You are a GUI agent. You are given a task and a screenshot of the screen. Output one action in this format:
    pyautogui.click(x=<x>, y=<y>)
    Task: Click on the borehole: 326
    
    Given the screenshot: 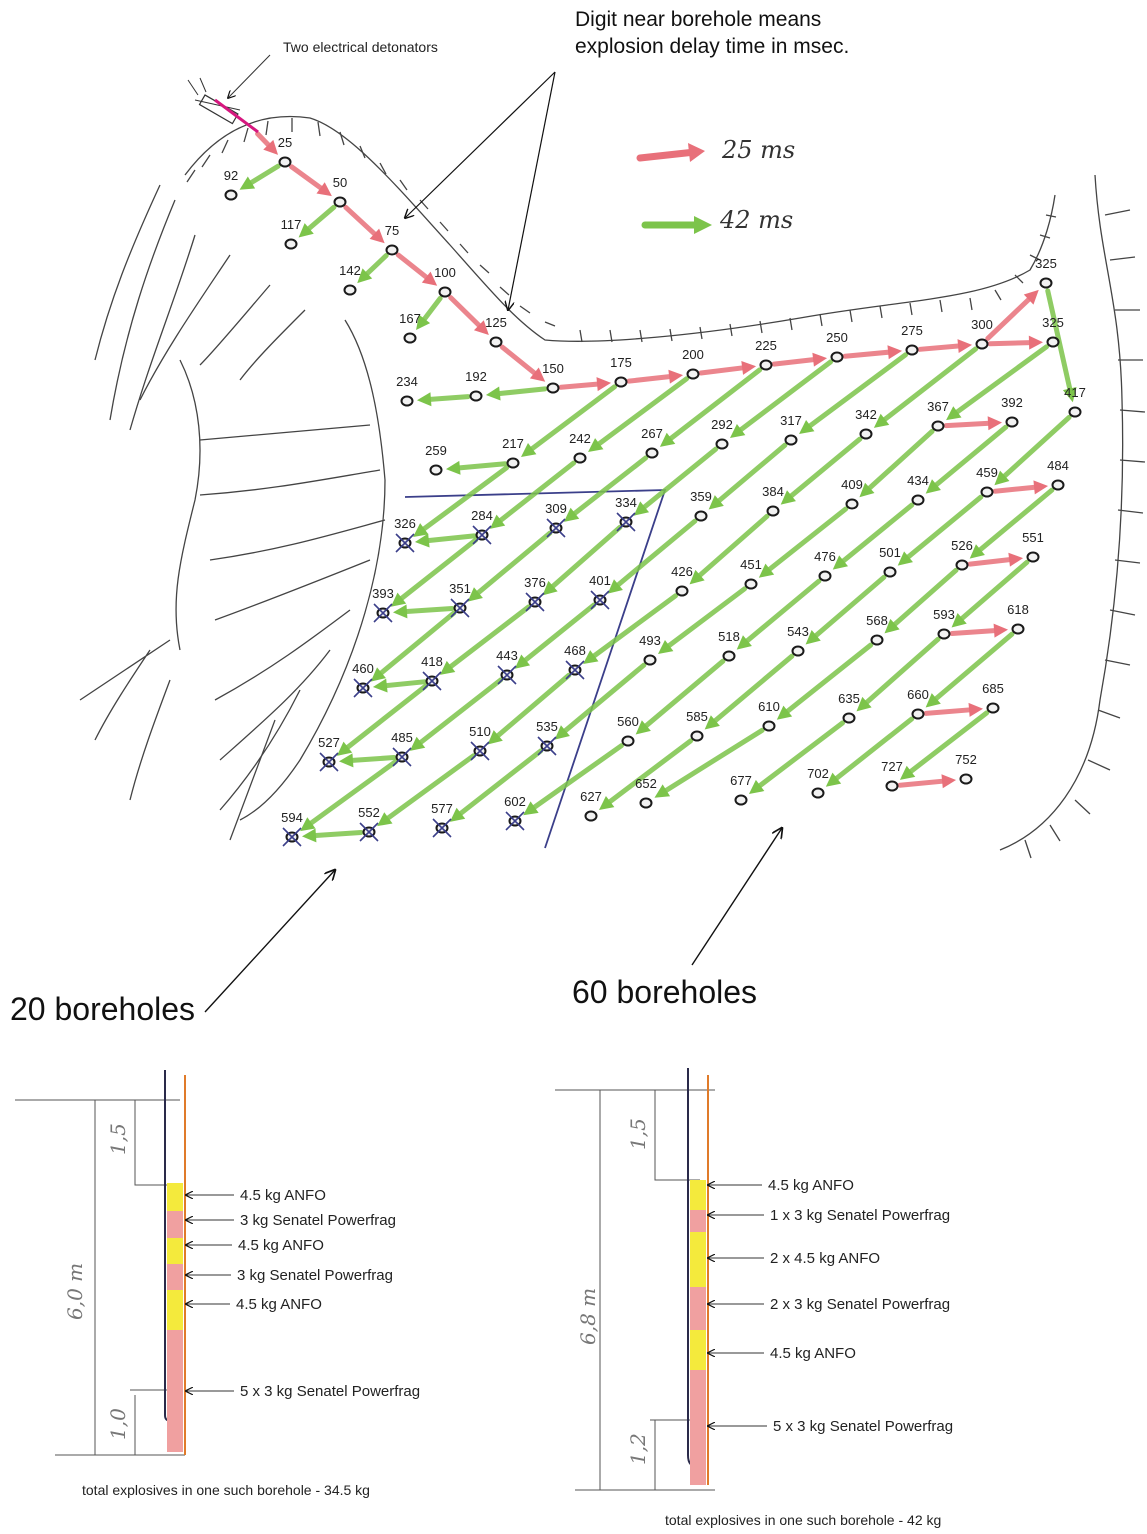 What is the action you would take?
    pyautogui.click(x=405, y=534)
    